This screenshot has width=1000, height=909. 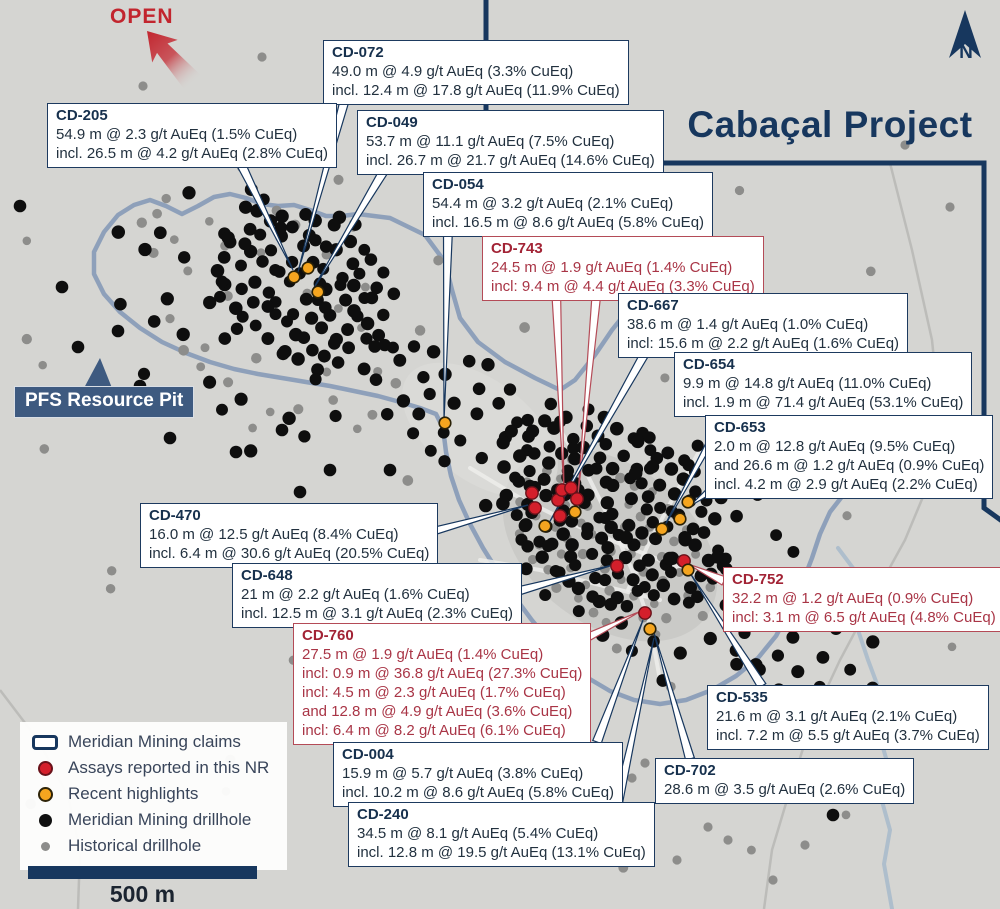 What do you see at coordinates (175, 515) in the screenshot?
I see `callout-title: CD-470` at bounding box center [175, 515].